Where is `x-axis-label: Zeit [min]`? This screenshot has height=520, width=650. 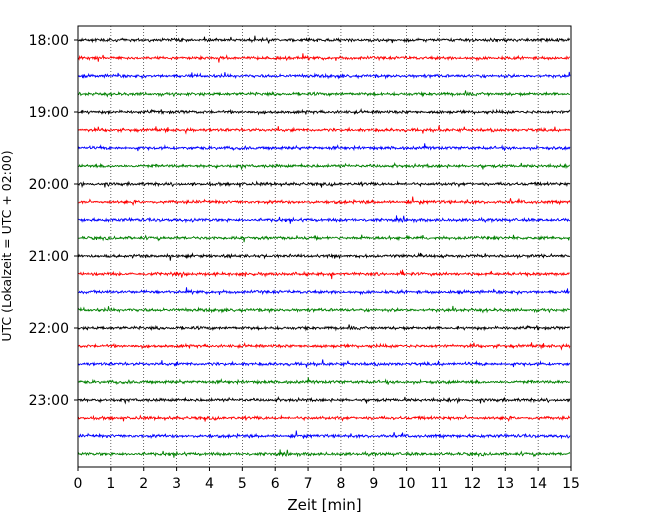 x-axis-label: Zeit [min] is located at coordinates (324, 505).